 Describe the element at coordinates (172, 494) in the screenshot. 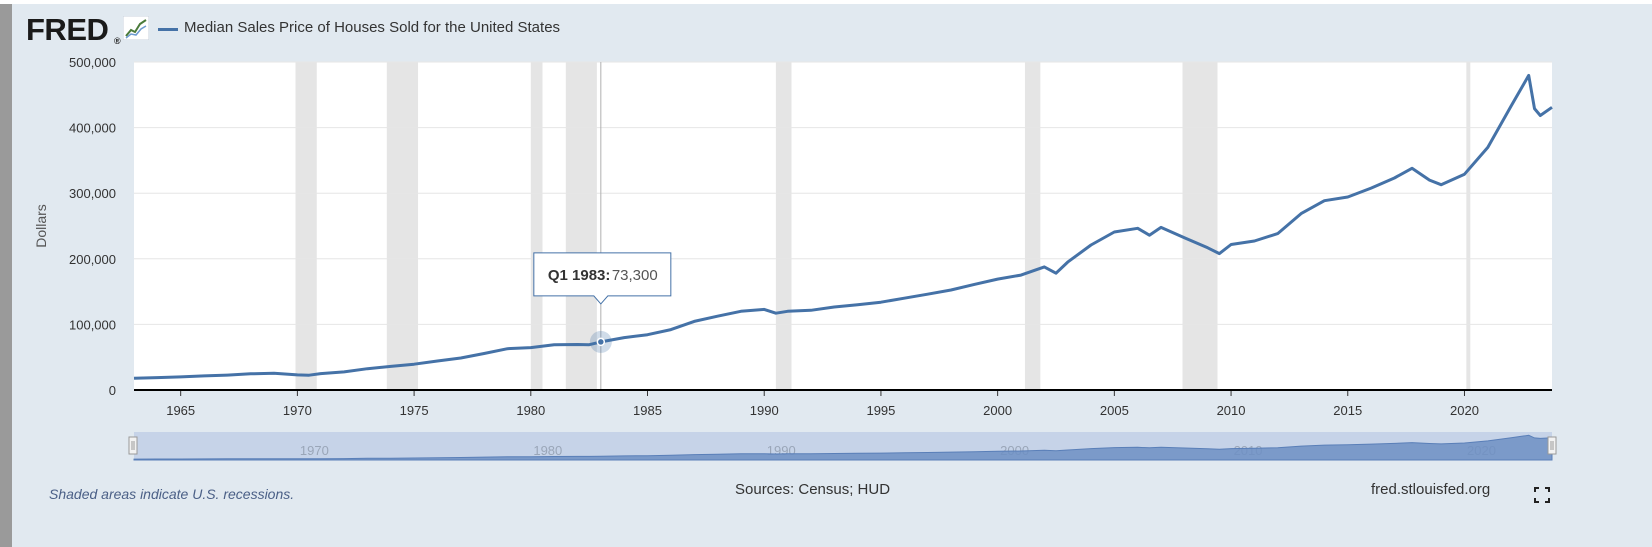

I see `recession-note: Shaded areas indicate U.S. recessions.` at that location.